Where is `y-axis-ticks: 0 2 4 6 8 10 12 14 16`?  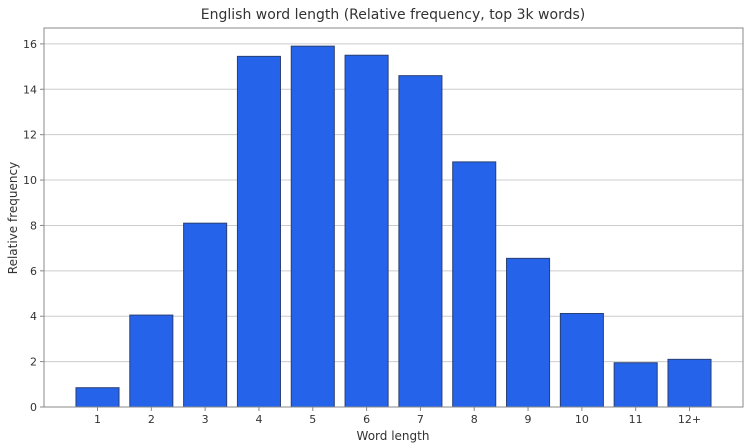
y-axis-ticks: 0 2 4 6 8 10 12 14 16 is located at coordinates (33, 226).